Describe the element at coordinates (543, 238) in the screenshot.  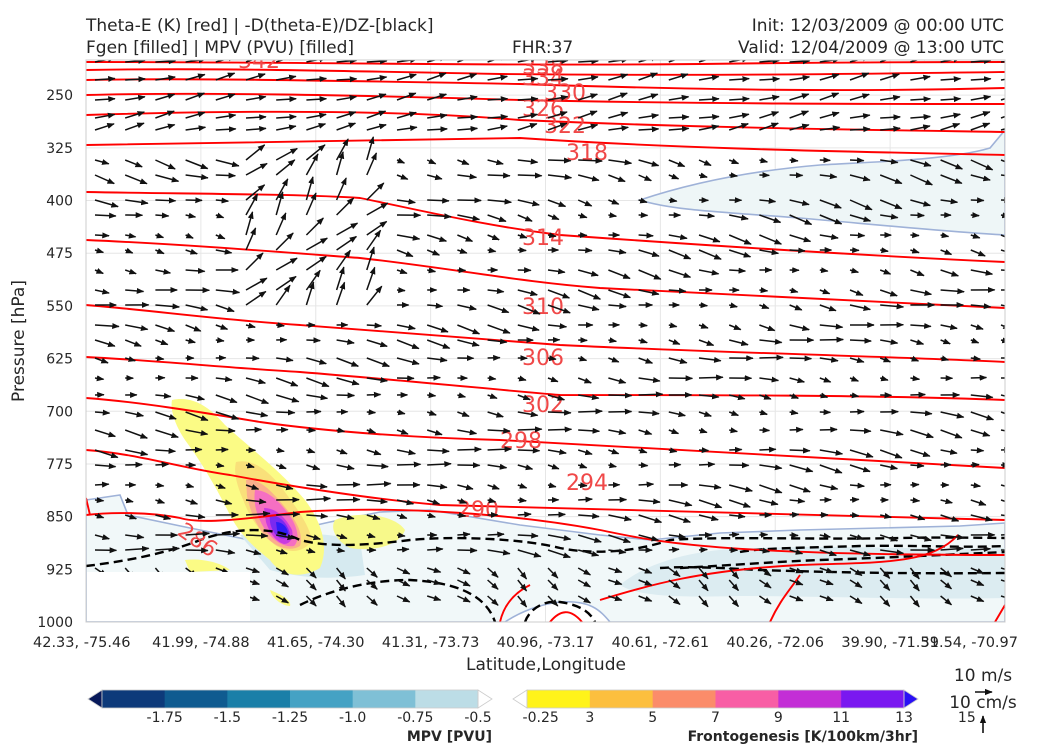
I see `contour-label-314: 314` at that location.